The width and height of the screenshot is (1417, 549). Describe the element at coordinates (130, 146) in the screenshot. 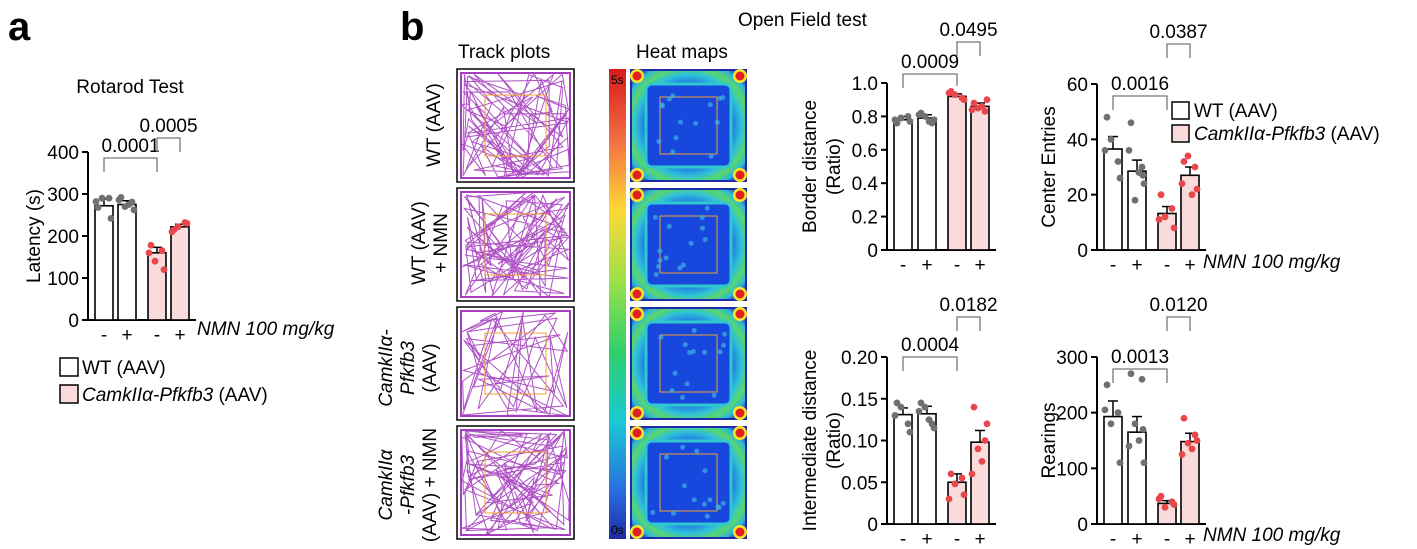

I see `p-value-label: 0.0001` at that location.